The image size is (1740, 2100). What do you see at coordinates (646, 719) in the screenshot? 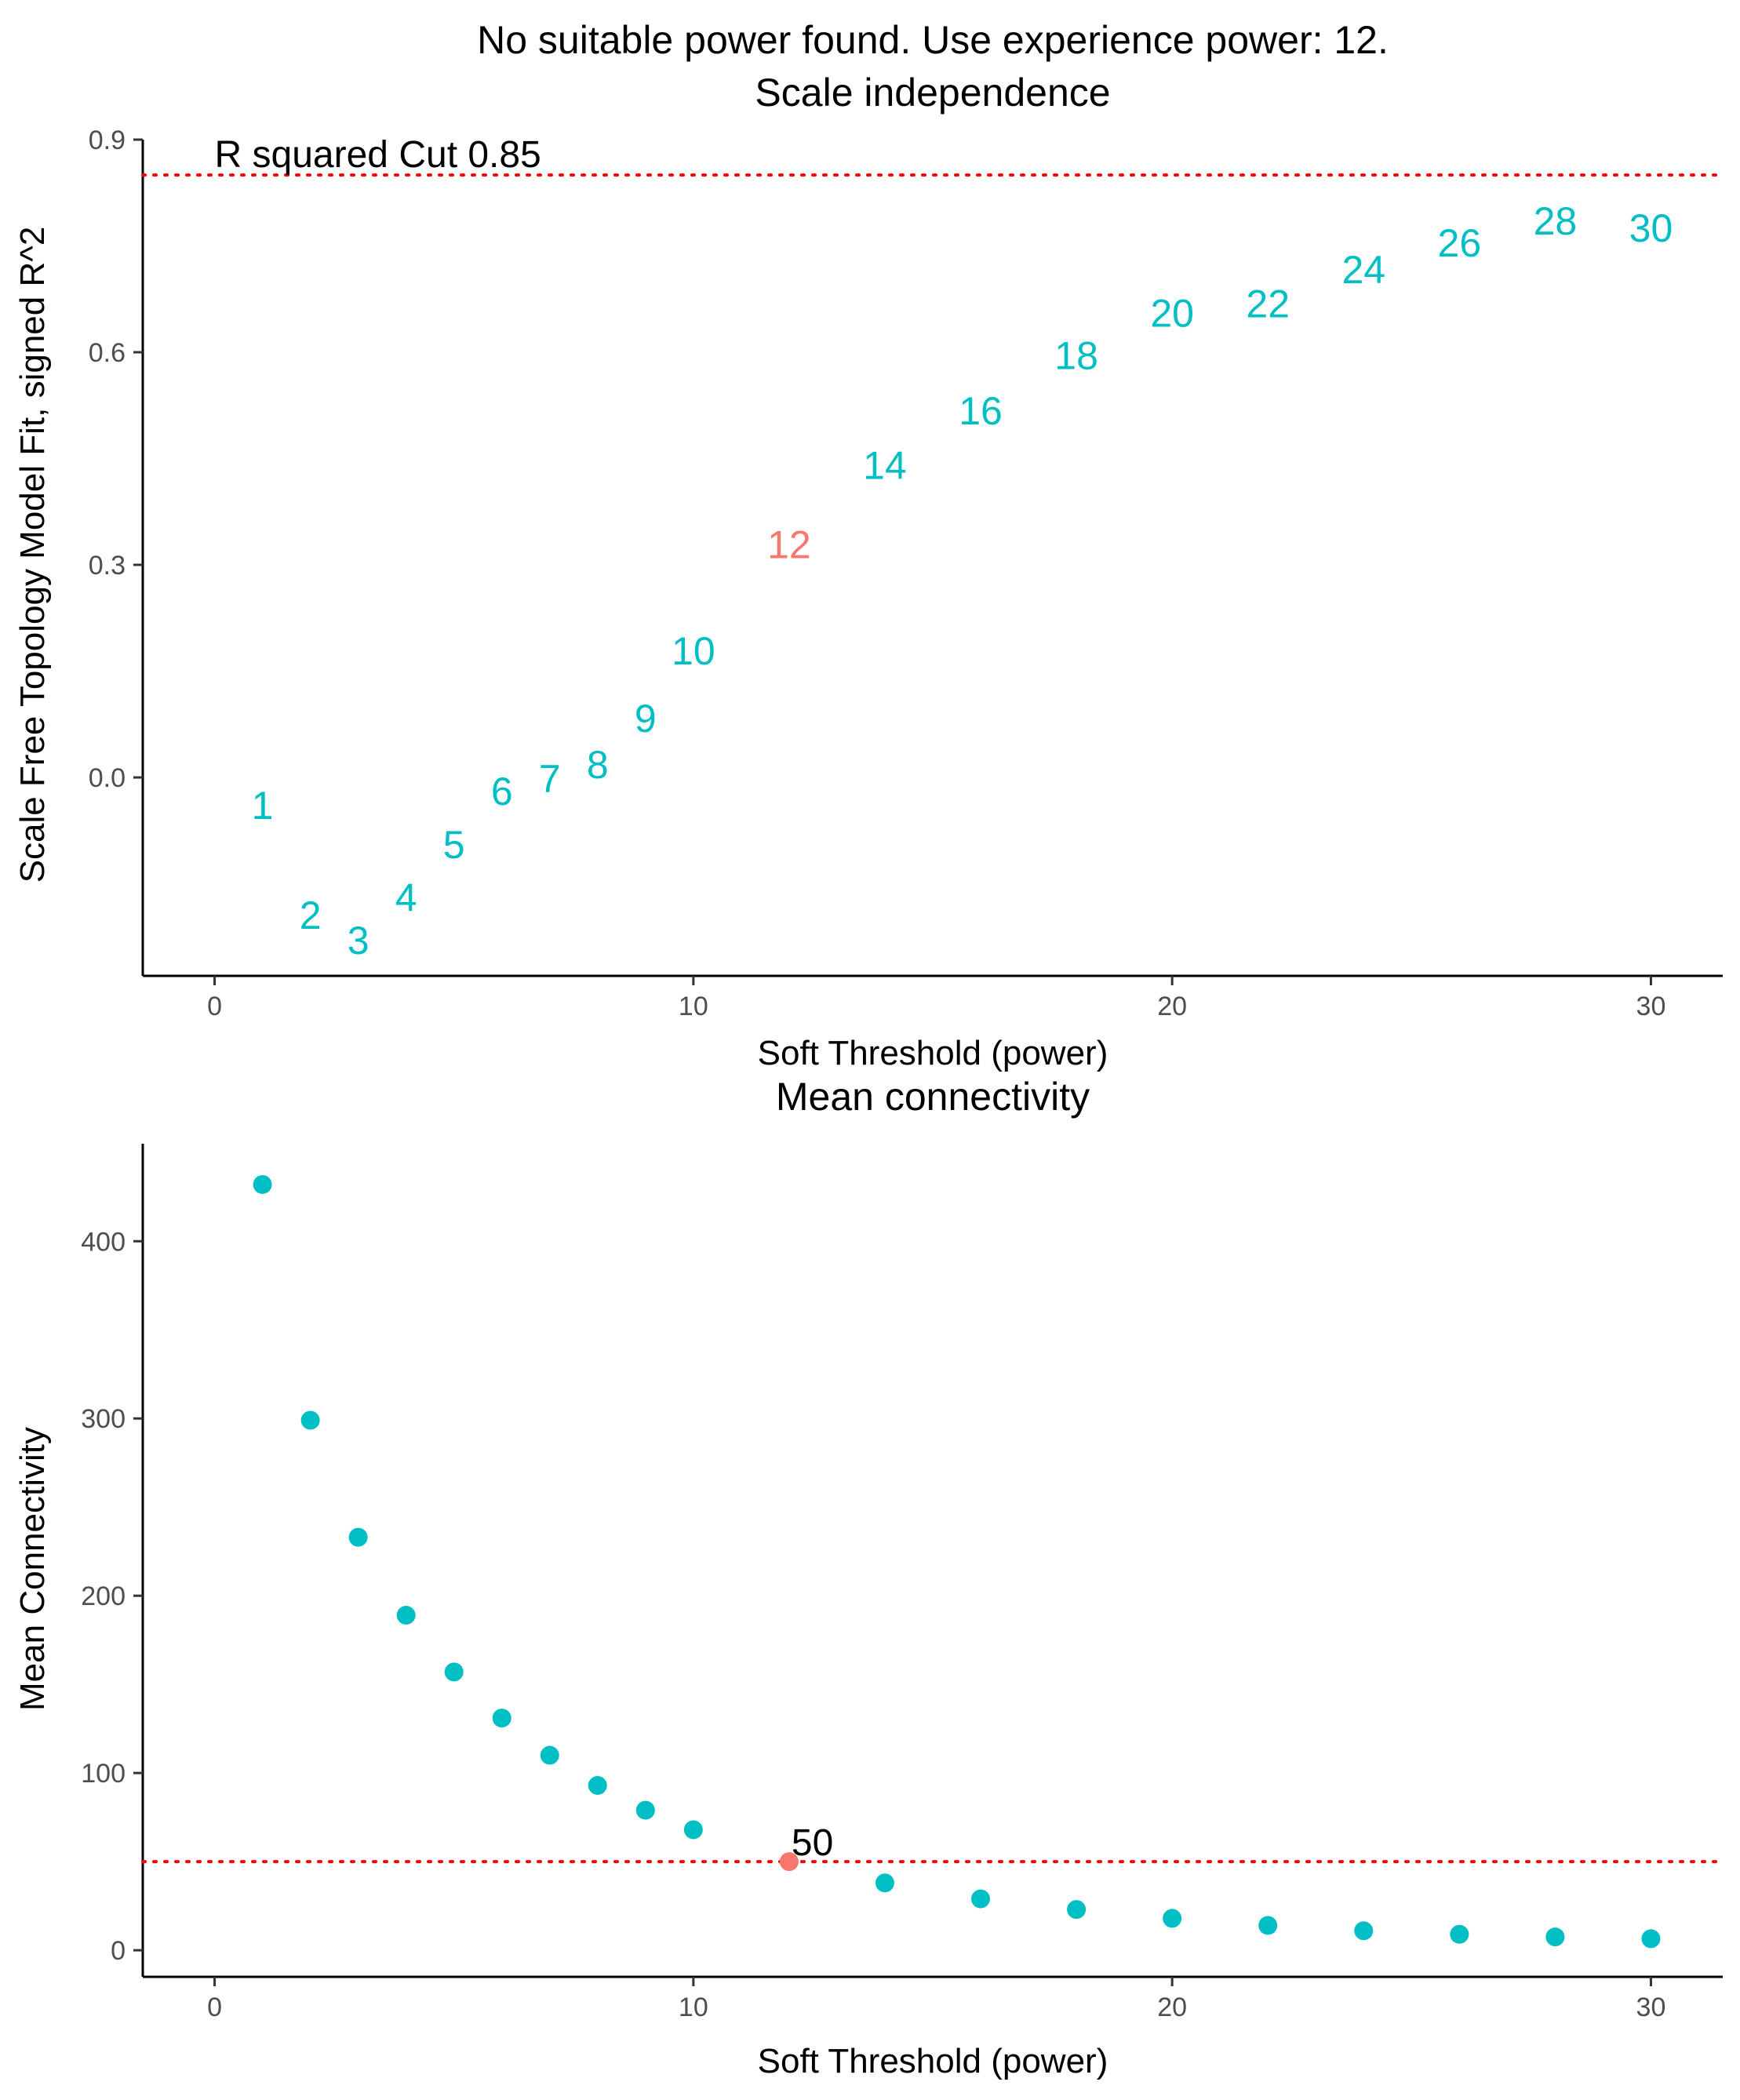
I see `scale-independence-point-label: 9` at bounding box center [646, 719].